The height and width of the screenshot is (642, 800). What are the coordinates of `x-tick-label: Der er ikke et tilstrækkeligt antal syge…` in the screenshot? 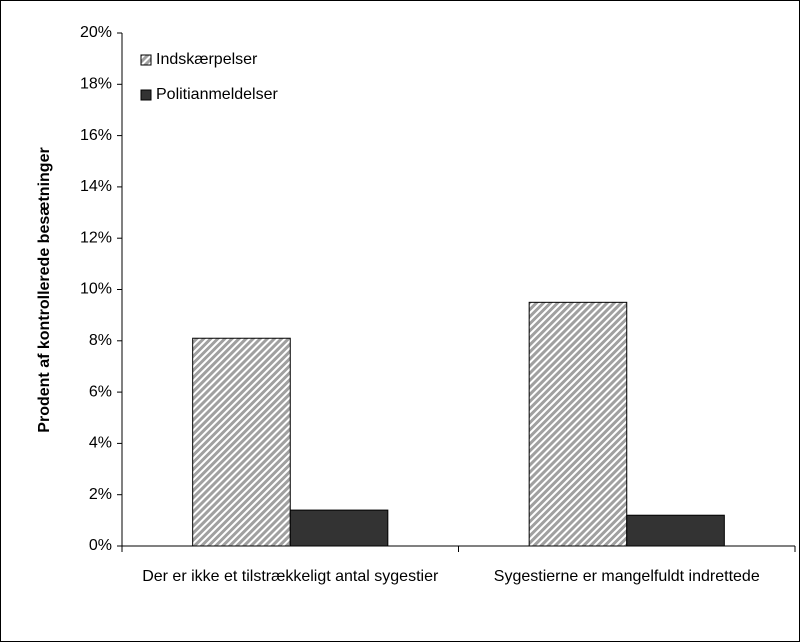 It's located at (290, 576).